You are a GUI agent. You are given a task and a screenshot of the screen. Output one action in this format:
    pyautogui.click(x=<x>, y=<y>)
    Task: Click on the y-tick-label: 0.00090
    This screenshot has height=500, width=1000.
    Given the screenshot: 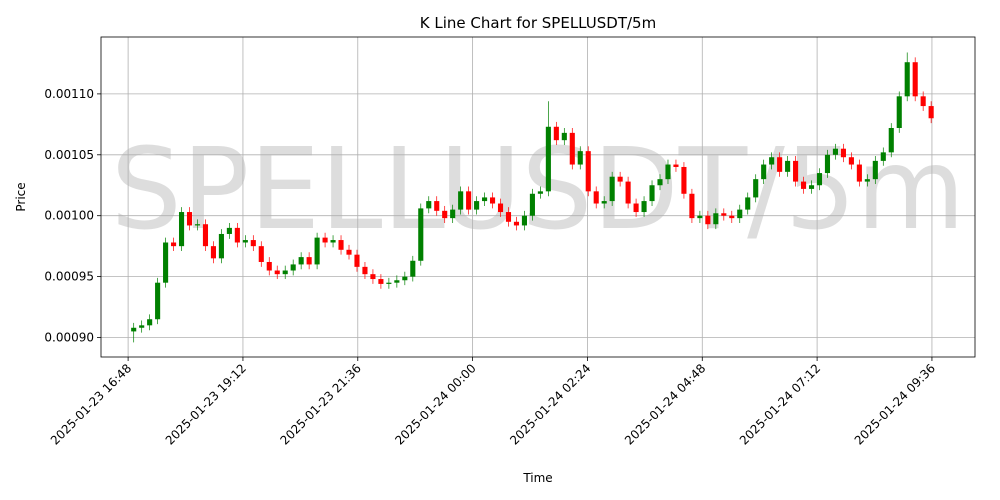 What is the action you would take?
    pyautogui.click(x=69, y=338)
    